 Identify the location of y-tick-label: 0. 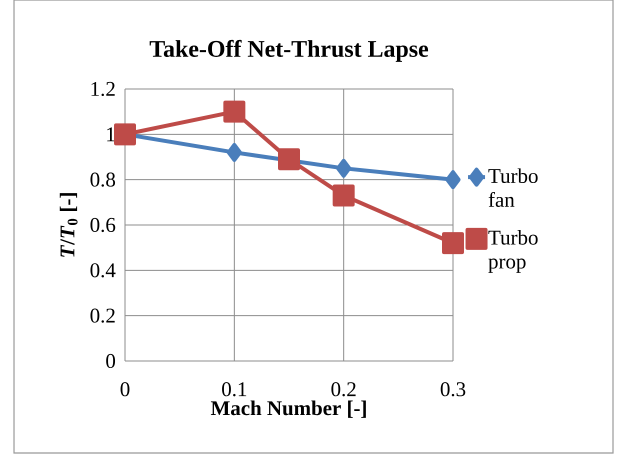
(111, 361).